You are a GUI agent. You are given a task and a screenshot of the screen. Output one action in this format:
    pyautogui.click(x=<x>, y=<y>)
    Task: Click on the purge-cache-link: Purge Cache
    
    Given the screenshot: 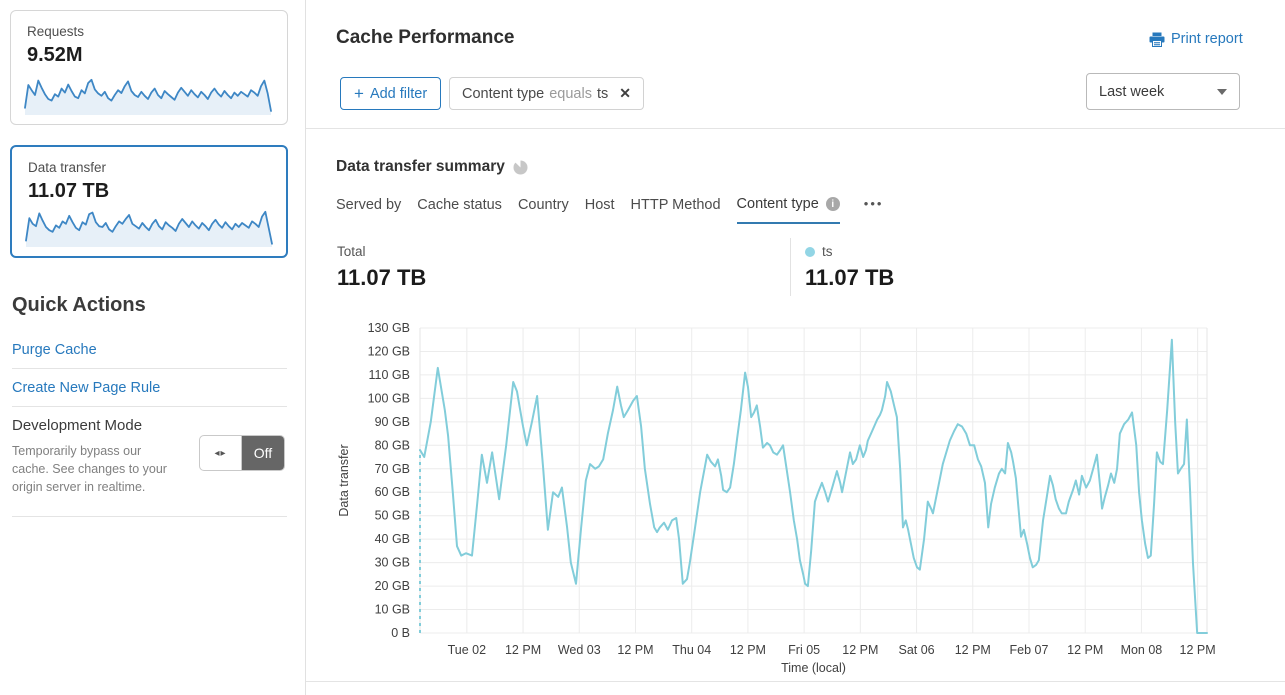 What is the action you would take?
    pyautogui.click(x=54, y=350)
    